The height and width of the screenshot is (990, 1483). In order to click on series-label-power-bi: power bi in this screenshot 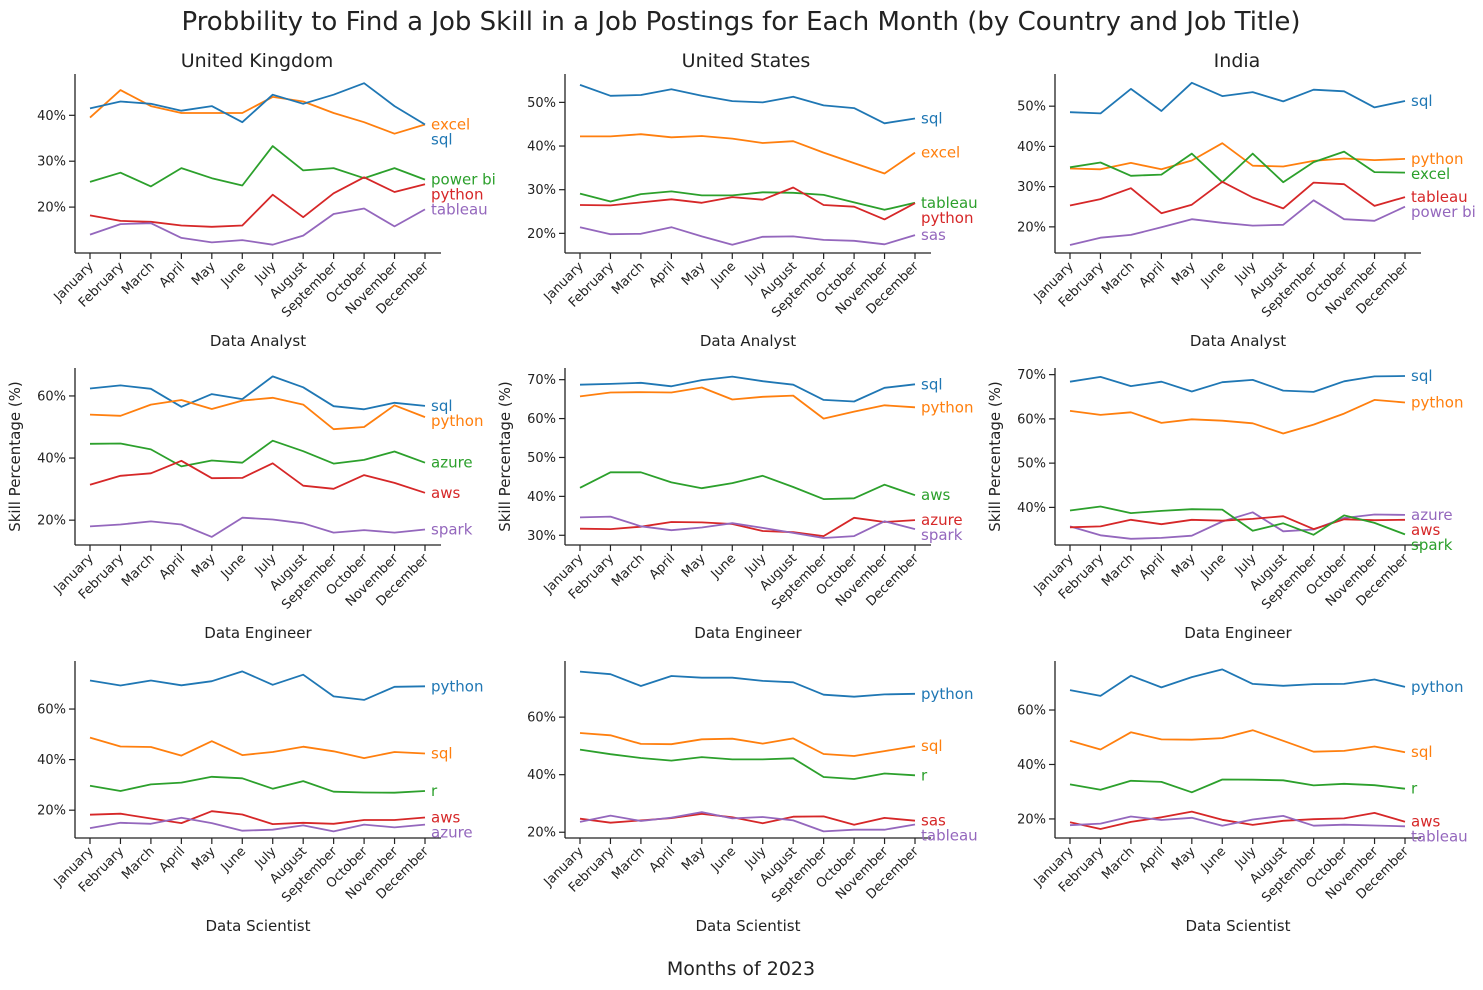, I will do `click(463, 180)`.